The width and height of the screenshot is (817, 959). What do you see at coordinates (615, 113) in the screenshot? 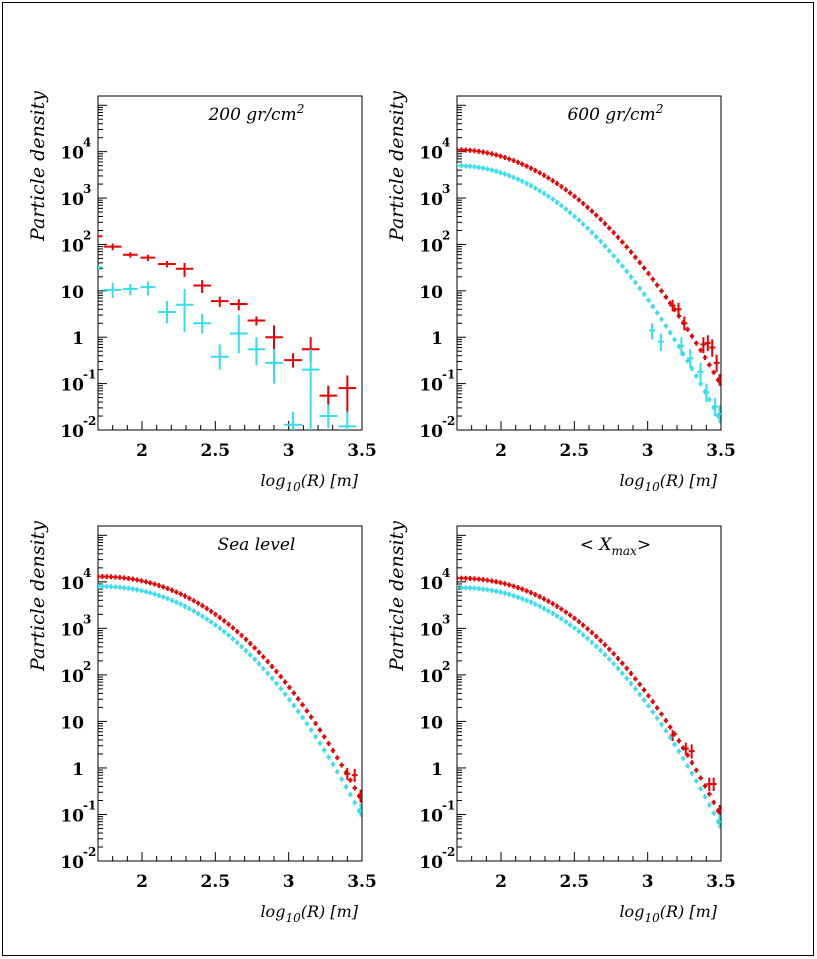
I see `panel-title: 600 gr/cm2` at bounding box center [615, 113].